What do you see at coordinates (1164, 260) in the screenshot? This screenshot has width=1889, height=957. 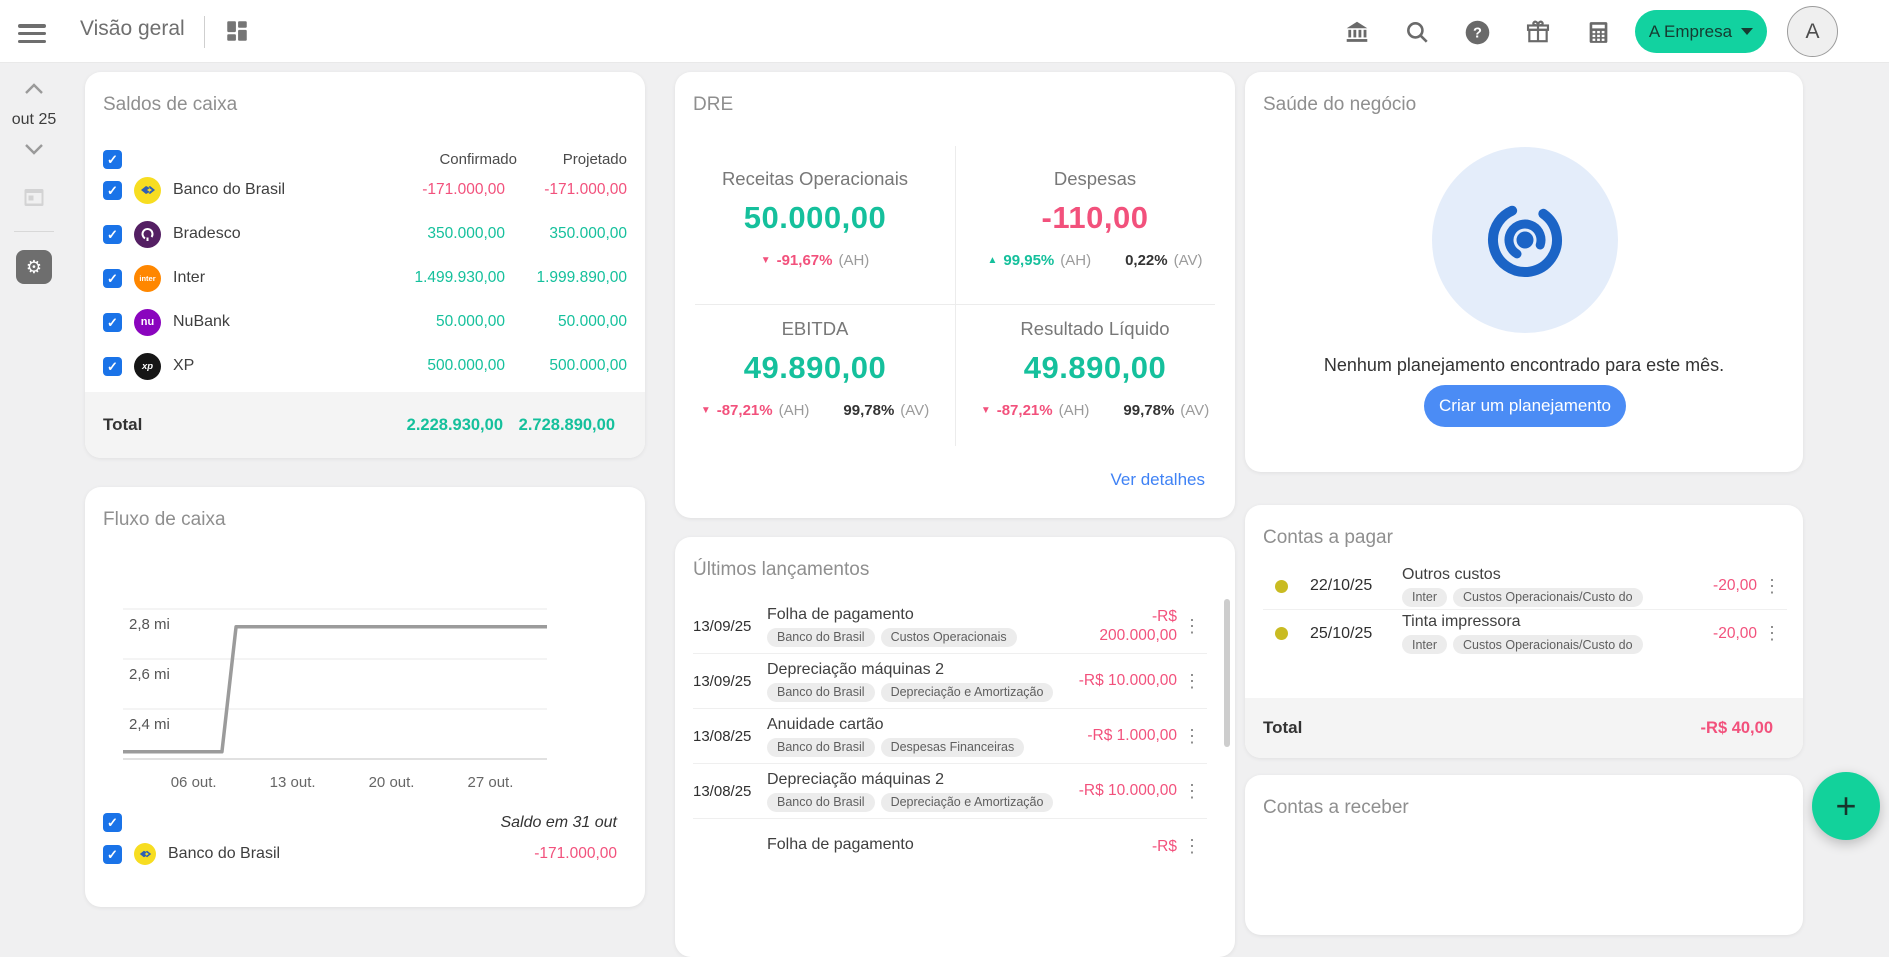 I see `av-delta: 0,22% (AV)` at bounding box center [1164, 260].